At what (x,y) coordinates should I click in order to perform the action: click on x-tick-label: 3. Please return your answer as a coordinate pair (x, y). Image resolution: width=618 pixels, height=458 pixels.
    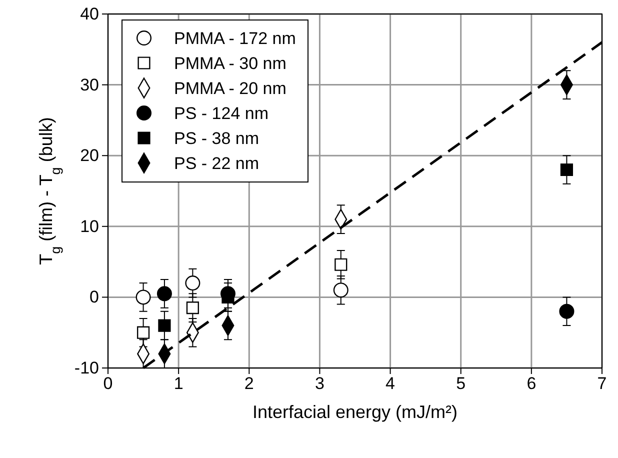
    Looking at the image, I should click on (319, 384).